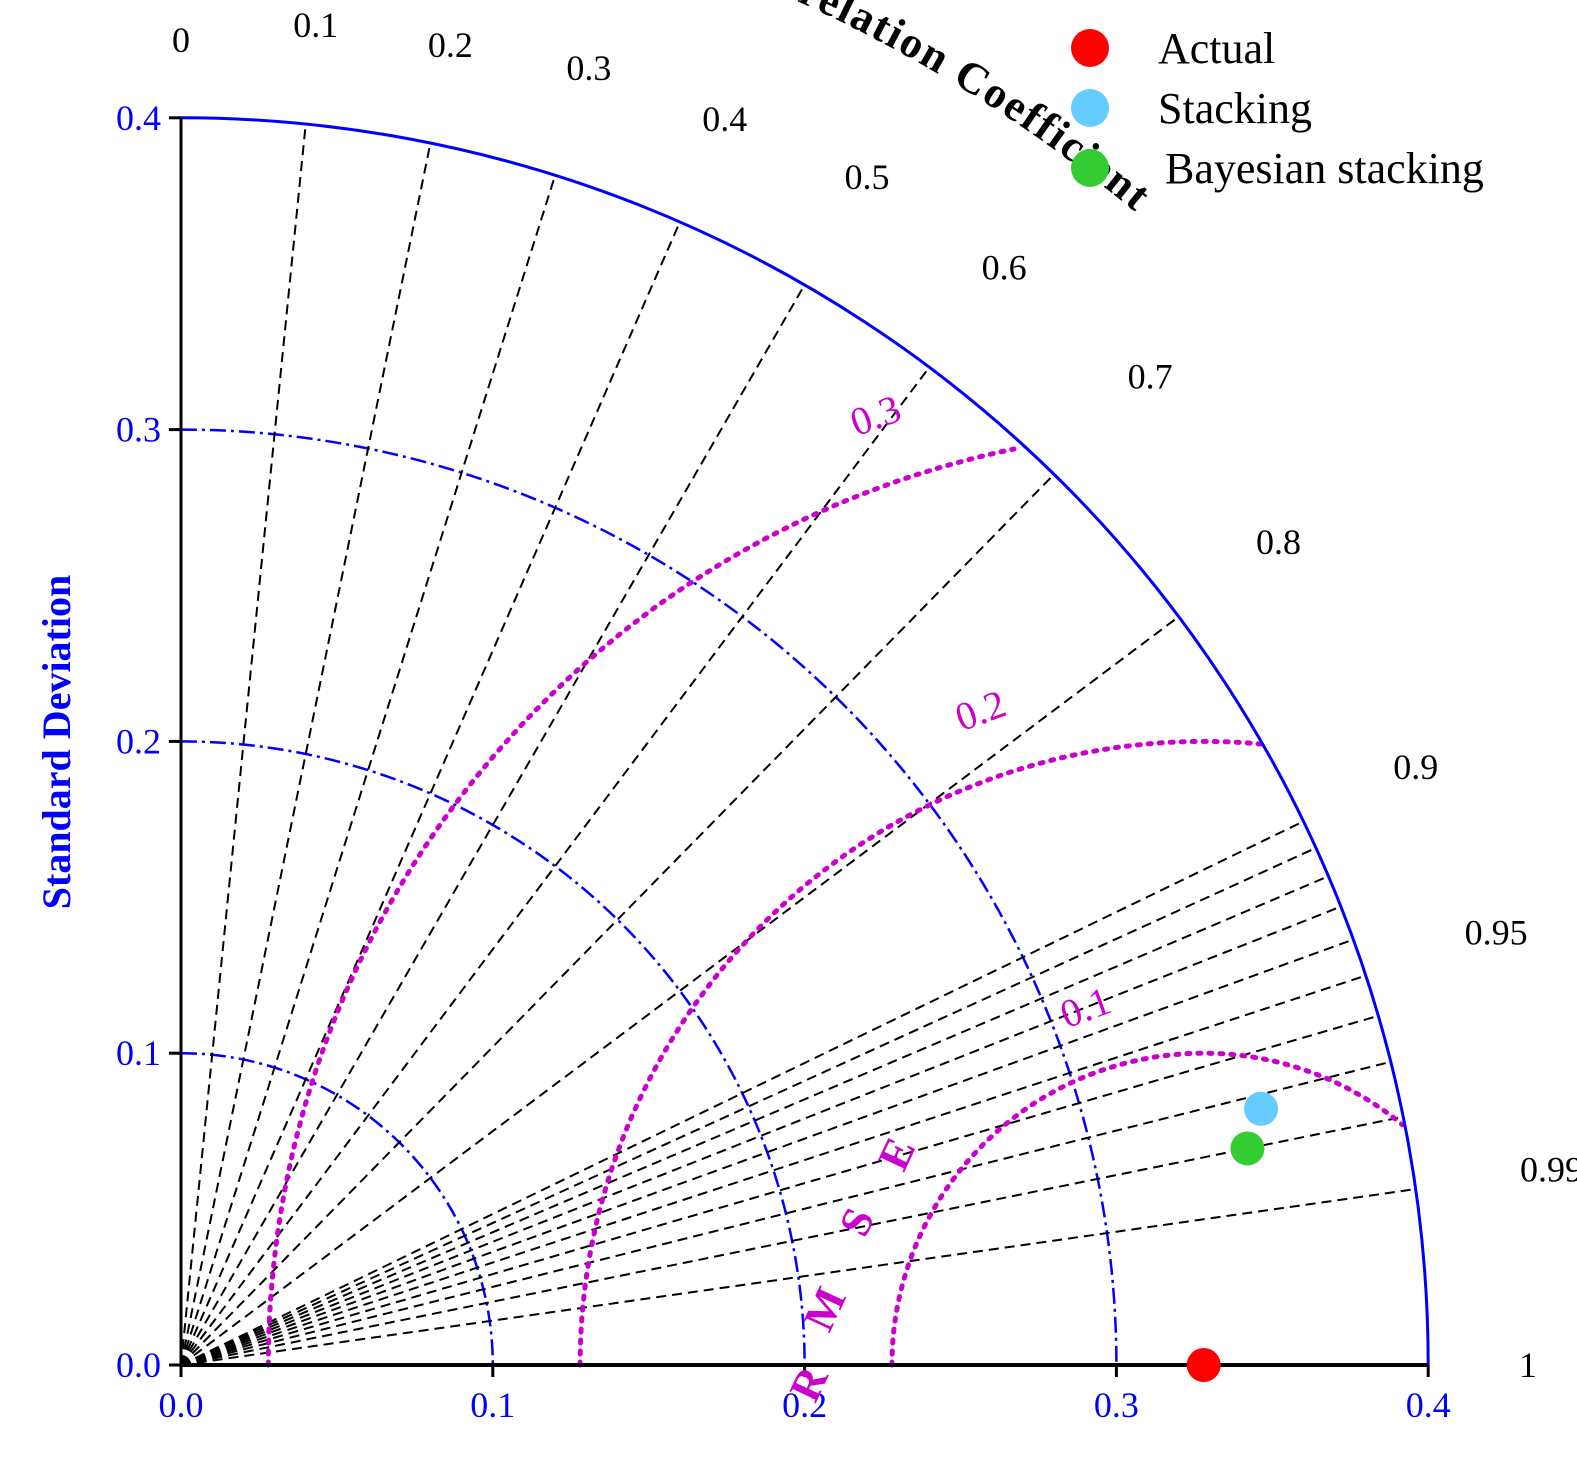 The image size is (1577, 1460). I want to click on rmse-title-letter: S, so click(856, 1221).